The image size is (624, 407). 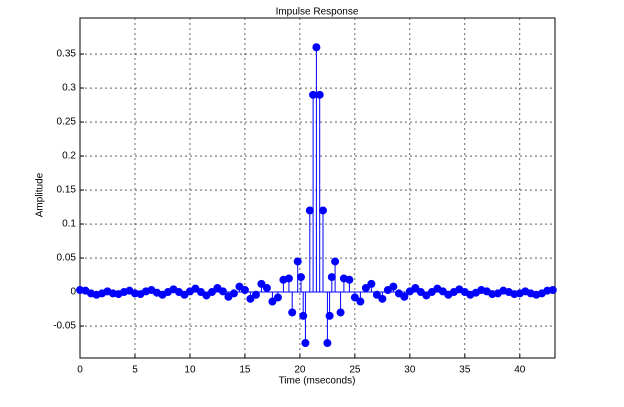 What do you see at coordinates (300, 370) in the screenshot?
I see `x-tick-label: 20` at bounding box center [300, 370].